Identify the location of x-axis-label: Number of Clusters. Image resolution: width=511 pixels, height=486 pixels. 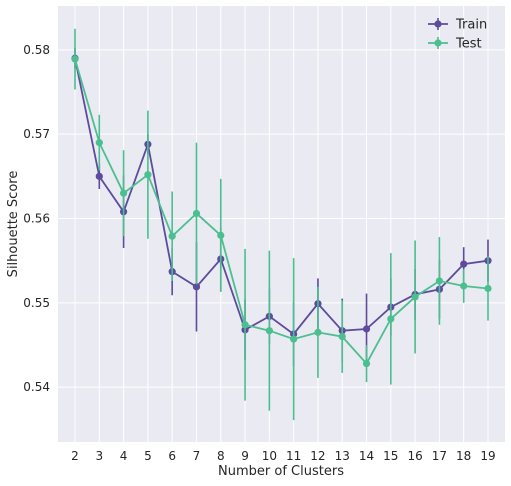
(281, 471).